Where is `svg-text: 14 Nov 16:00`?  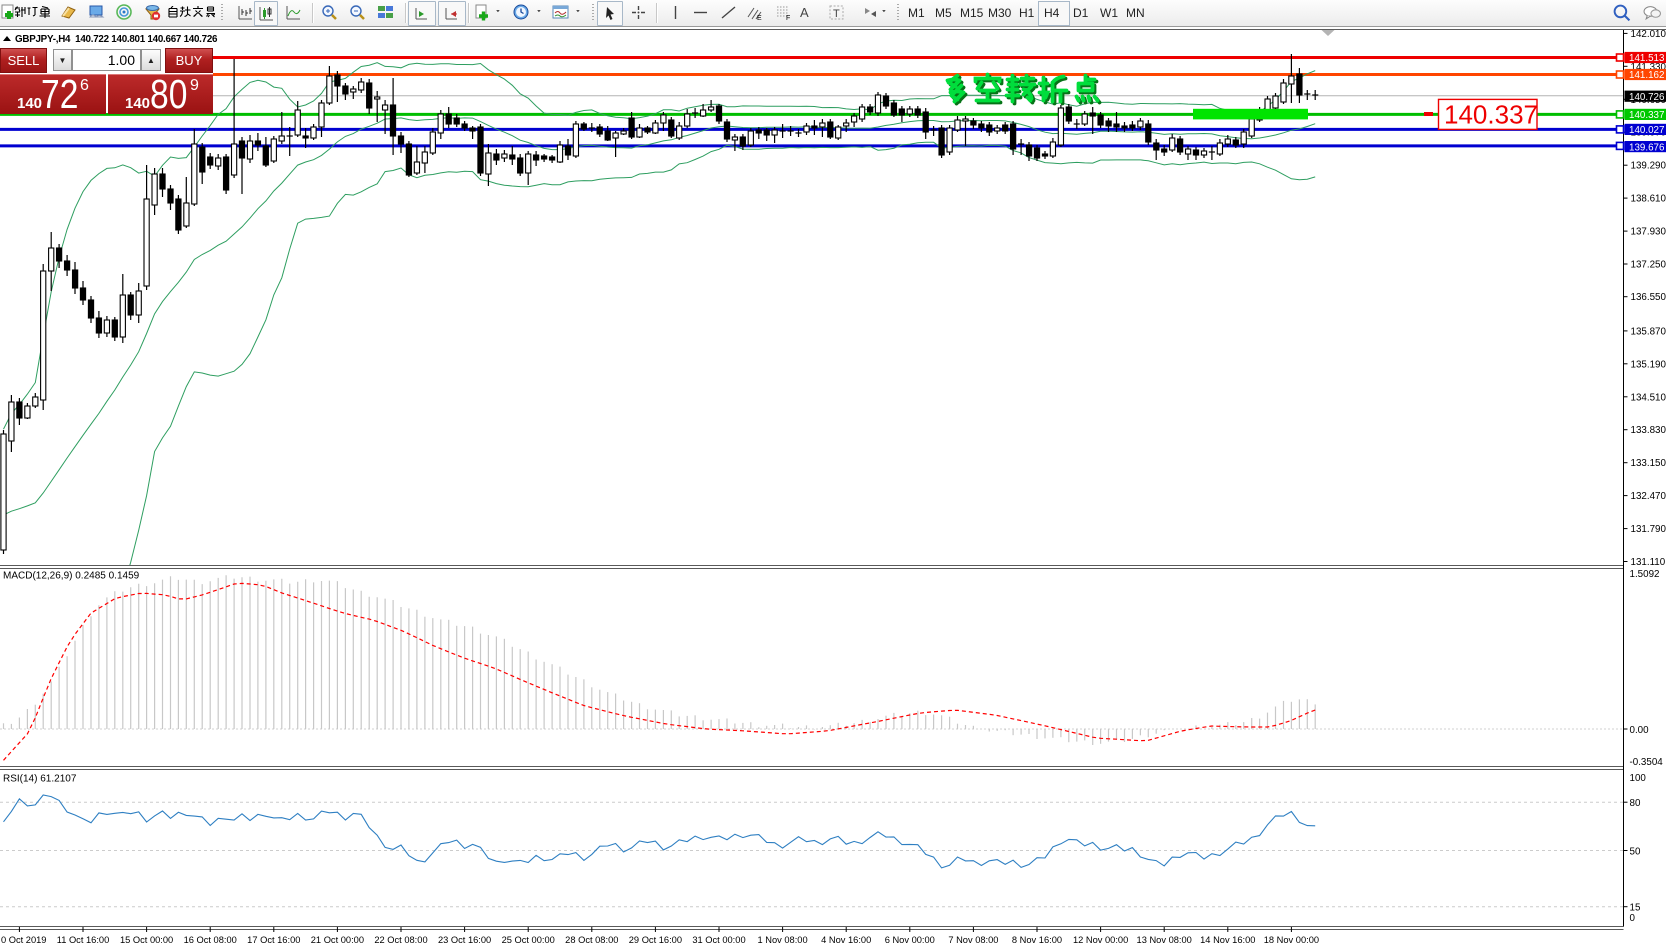
svg-text: 14 Nov 16:00 is located at coordinates (1227, 940).